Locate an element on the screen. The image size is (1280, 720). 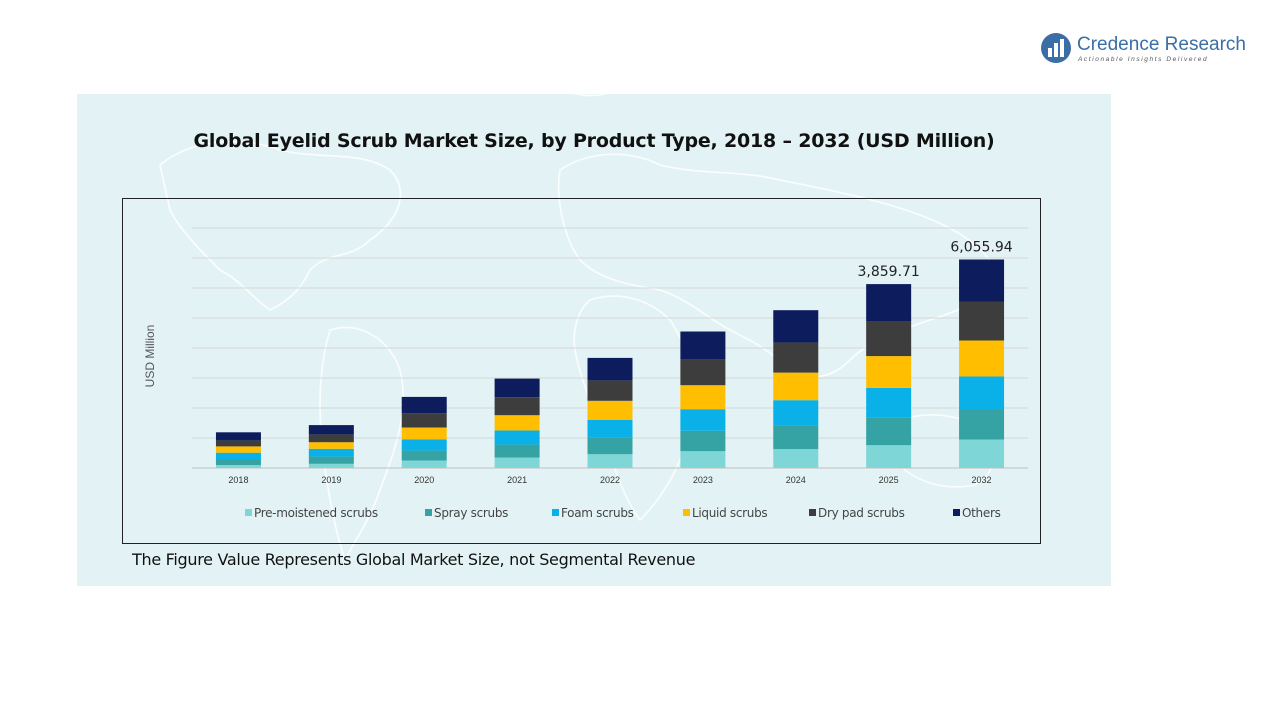
legend-label: Others is located at coordinates (981, 513).